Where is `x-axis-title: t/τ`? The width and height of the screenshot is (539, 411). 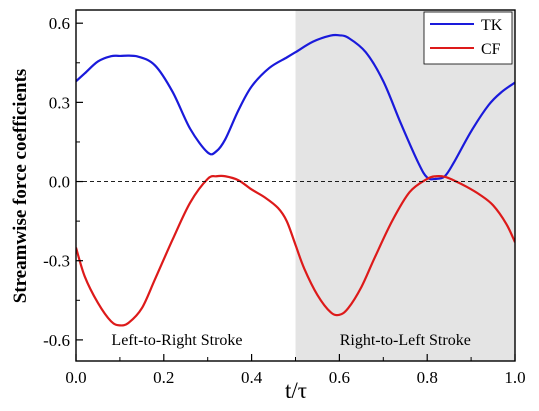 x-axis-title: t/τ is located at coordinates (296, 390).